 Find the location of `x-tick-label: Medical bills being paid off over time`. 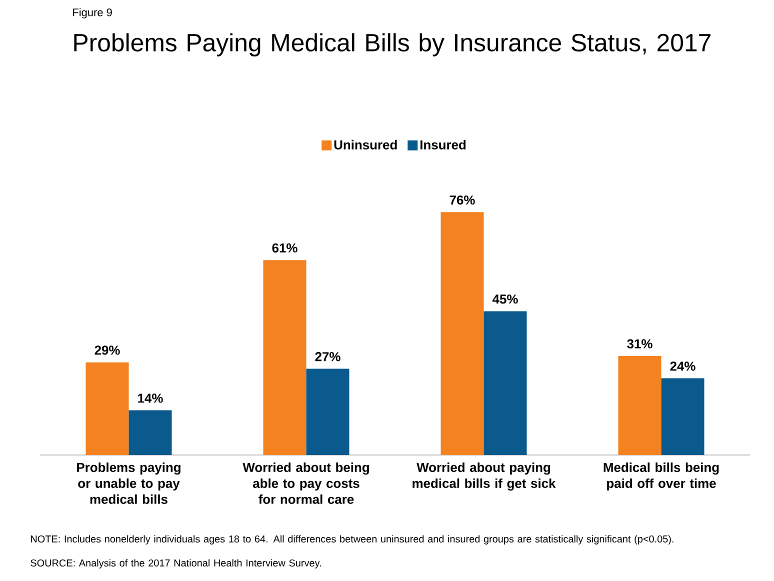

x-tick-label: Medical bills being paid off over time is located at coordinates (661, 476).